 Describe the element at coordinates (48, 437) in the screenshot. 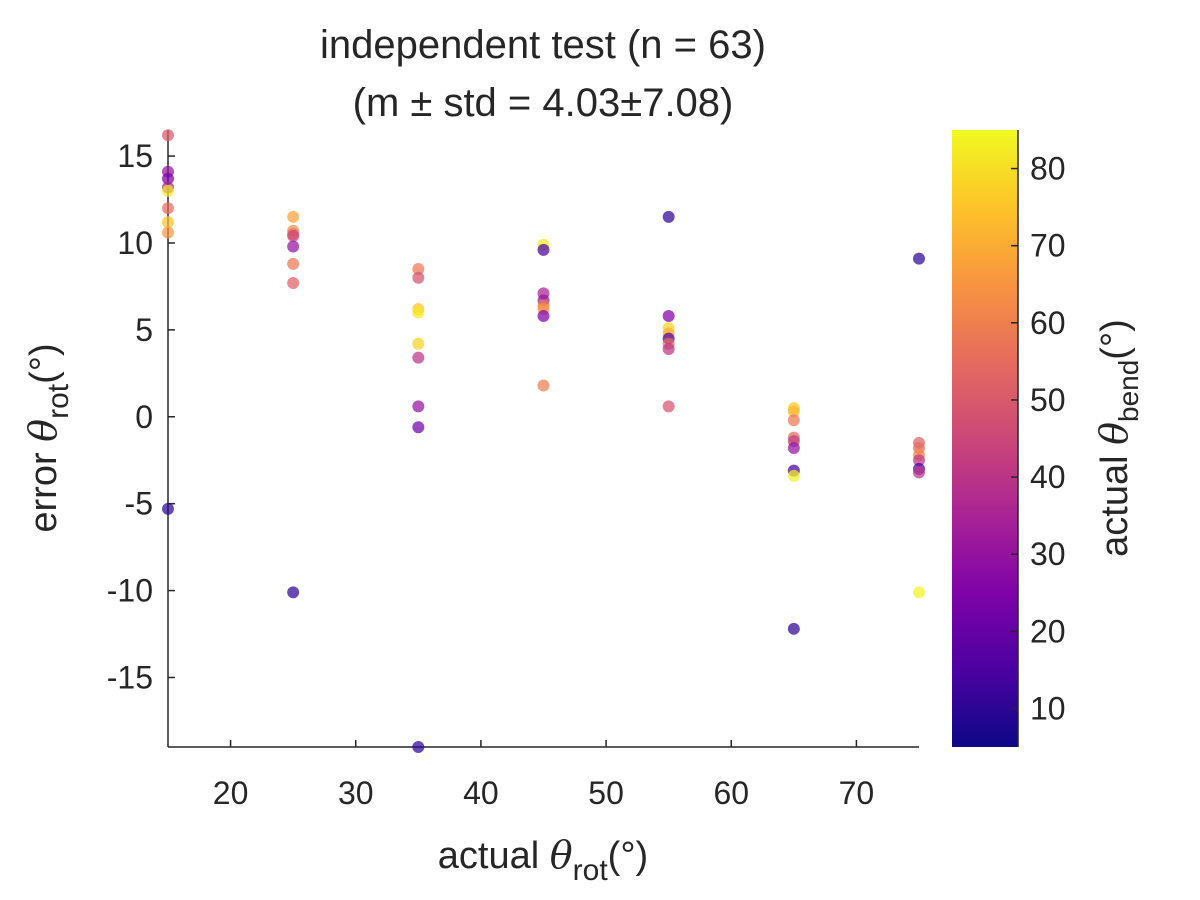

I see `y-axis-label: error θrot(°)` at that location.